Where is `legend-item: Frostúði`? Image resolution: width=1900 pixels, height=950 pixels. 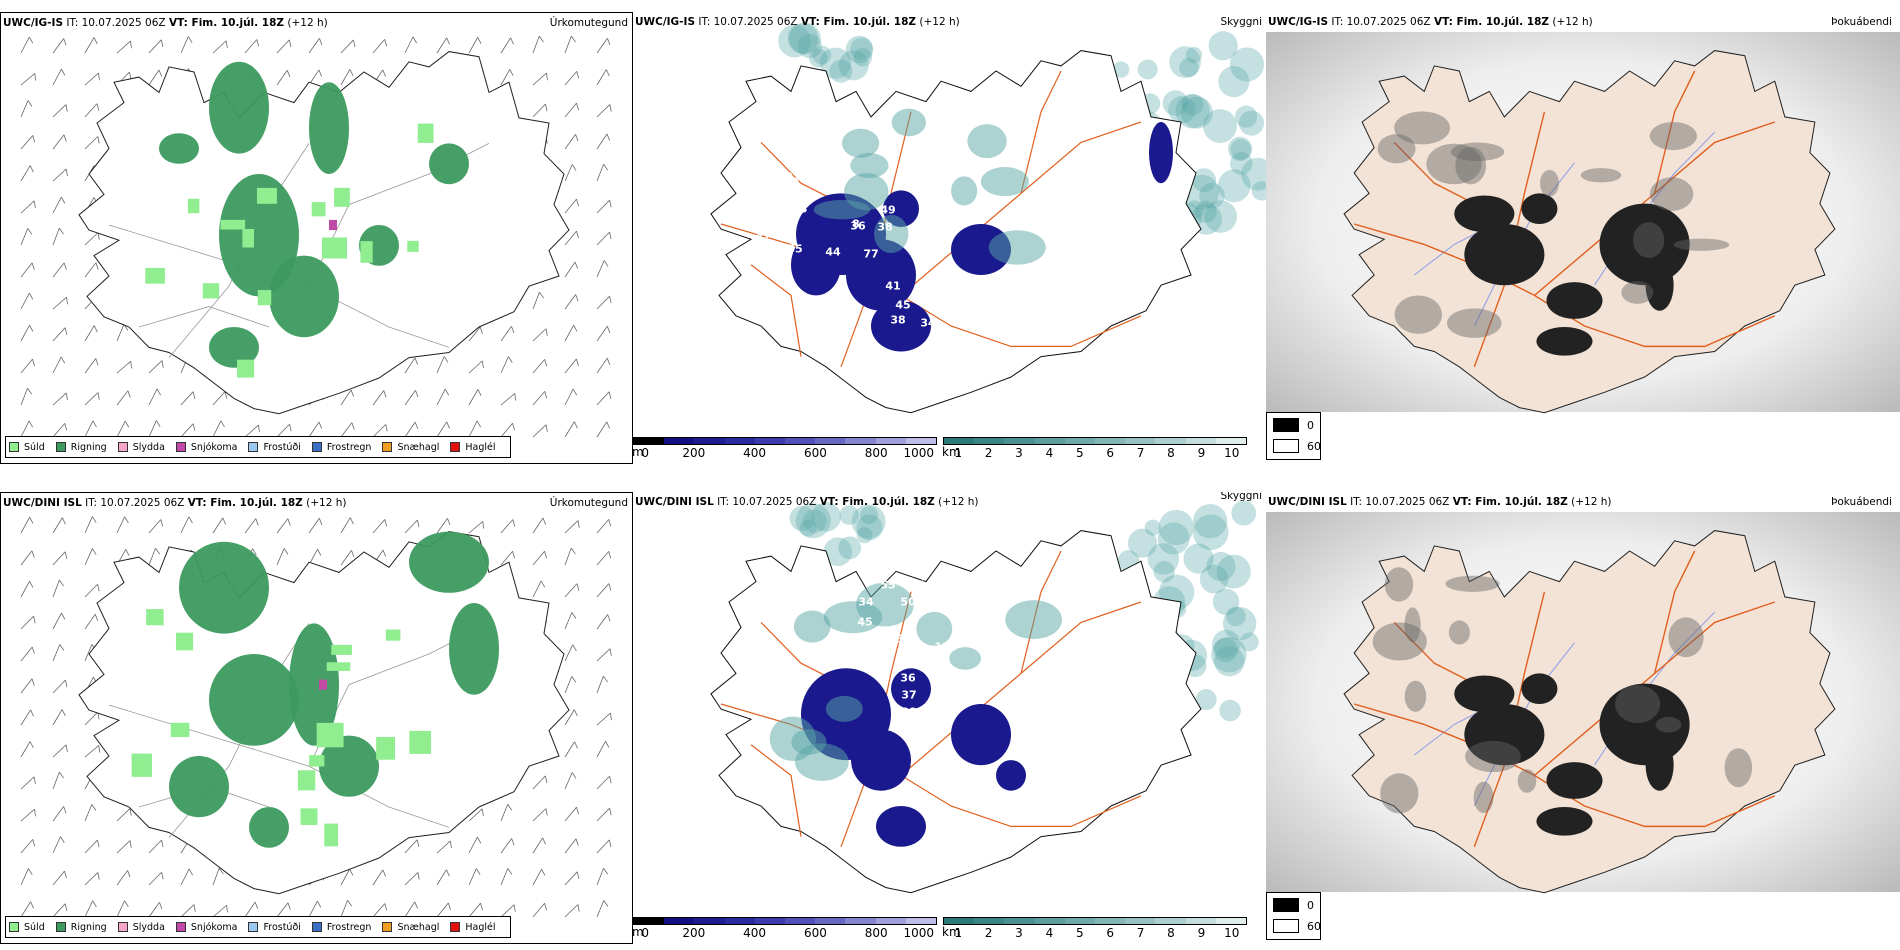 legend-item: Frostúði is located at coordinates (274, 447).